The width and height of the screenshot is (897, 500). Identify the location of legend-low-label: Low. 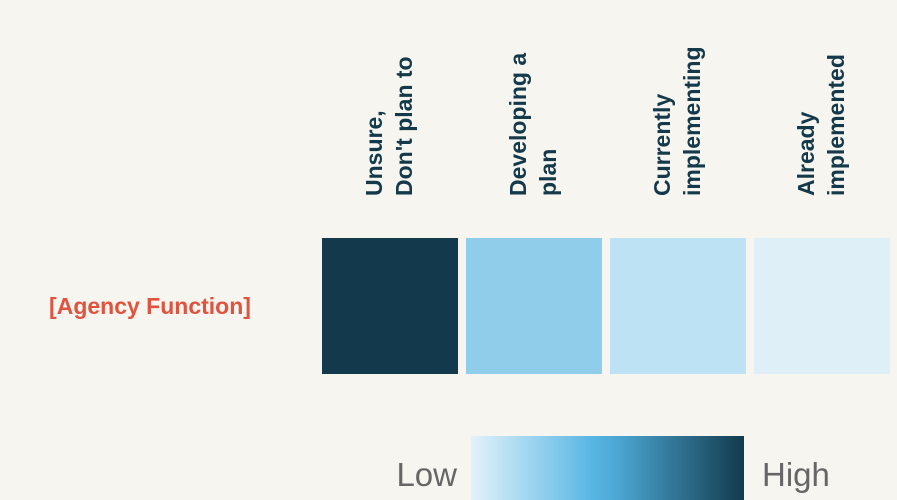
(426, 474).